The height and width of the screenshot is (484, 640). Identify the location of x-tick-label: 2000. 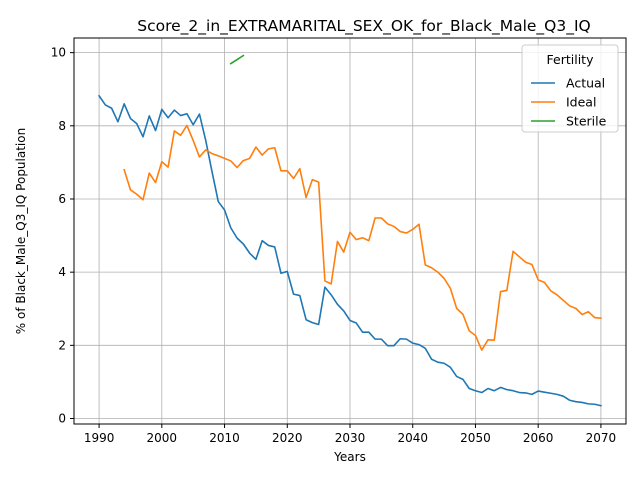
(162, 438).